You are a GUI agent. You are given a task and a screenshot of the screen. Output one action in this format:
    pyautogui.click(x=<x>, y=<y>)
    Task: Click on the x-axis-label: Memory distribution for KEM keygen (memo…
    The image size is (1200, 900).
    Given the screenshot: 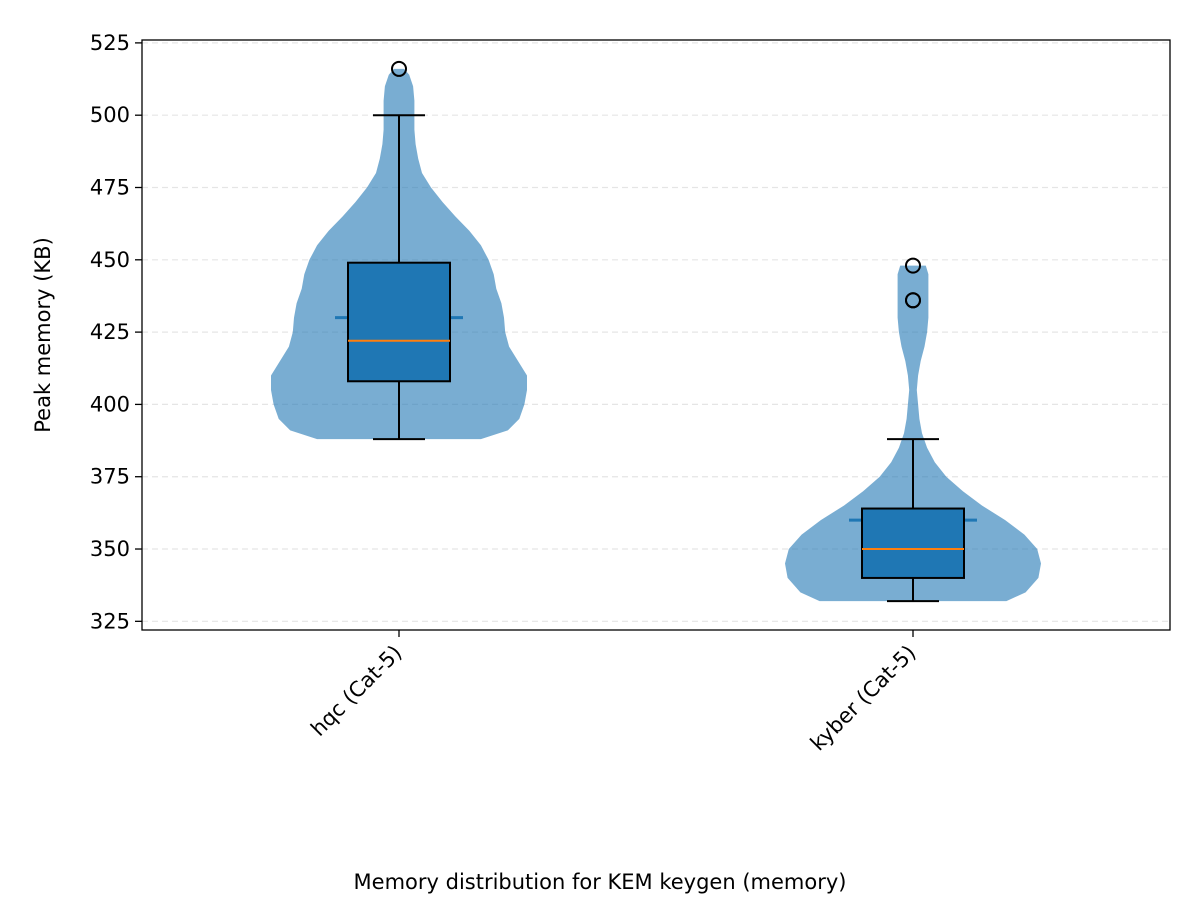 What is the action you would take?
    pyautogui.click(x=600, y=882)
    